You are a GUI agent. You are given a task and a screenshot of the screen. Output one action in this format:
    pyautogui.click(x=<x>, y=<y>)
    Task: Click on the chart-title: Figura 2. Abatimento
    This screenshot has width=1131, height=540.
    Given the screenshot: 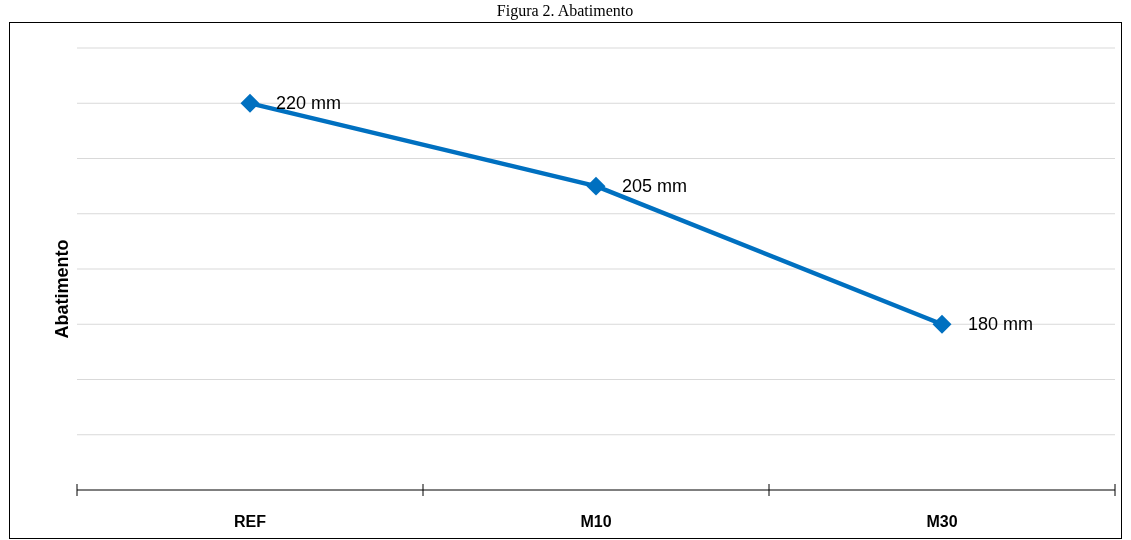 What is the action you would take?
    pyautogui.click(x=565, y=11)
    